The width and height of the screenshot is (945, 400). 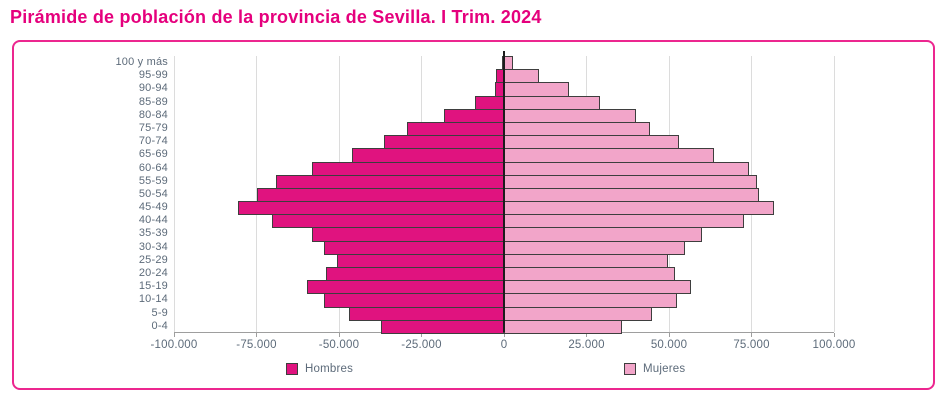 What do you see at coordinates (153, 193) in the screenshot?
I see `y-axis-label-50-54: 50-54` at bounding box center [153, 193].